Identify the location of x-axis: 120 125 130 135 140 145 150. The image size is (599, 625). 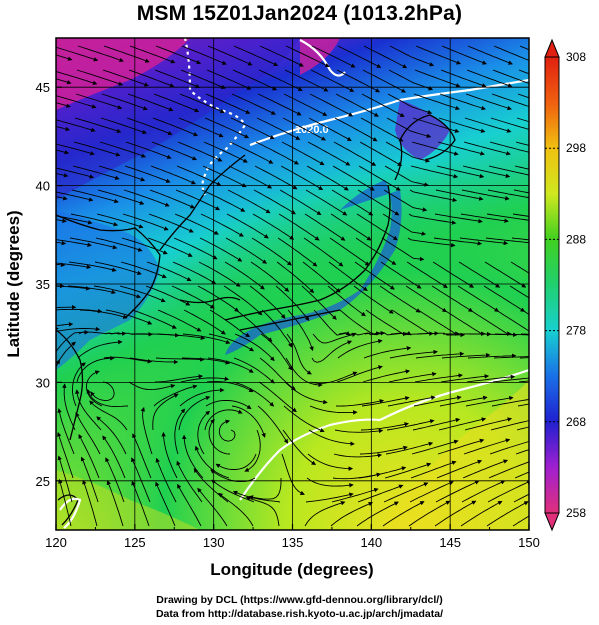
(292, 537).